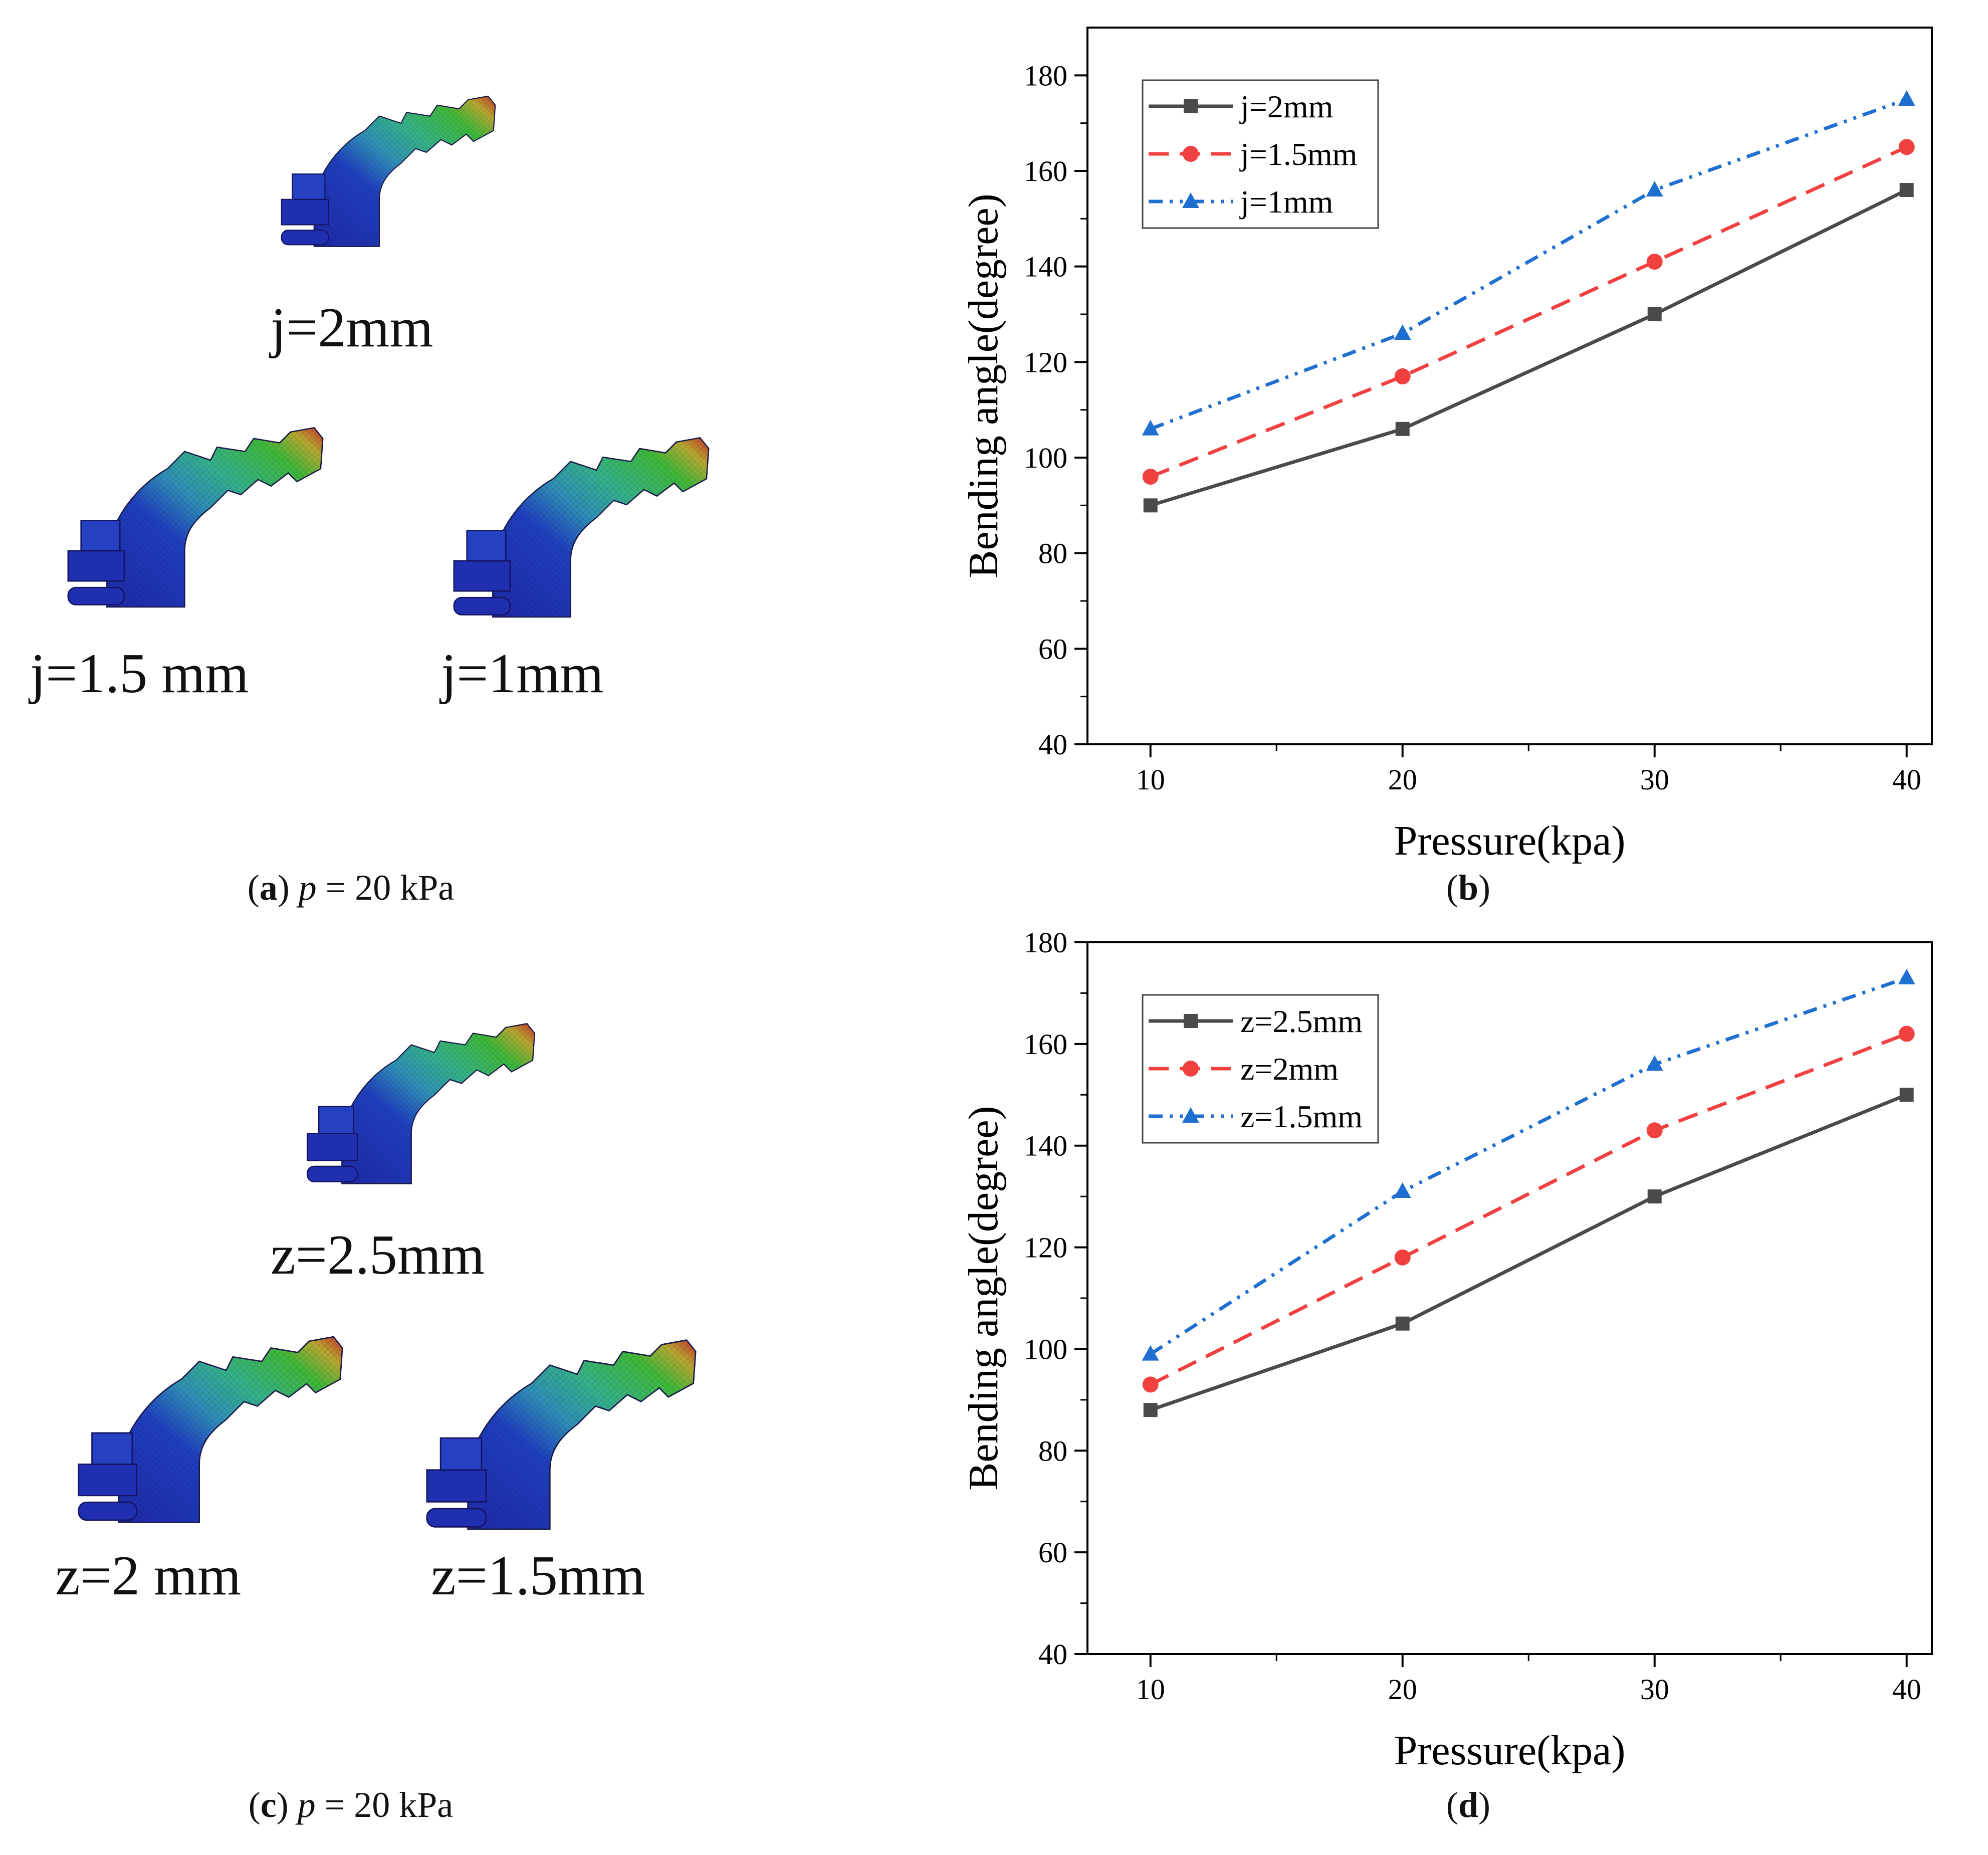 Image resolution: width=1988 pixels, height=1855 pixels. What do you see at coordinates (1468, 888) in the screenshot?
I see `caption-b: (b)` at bounding box center [1468, 888].